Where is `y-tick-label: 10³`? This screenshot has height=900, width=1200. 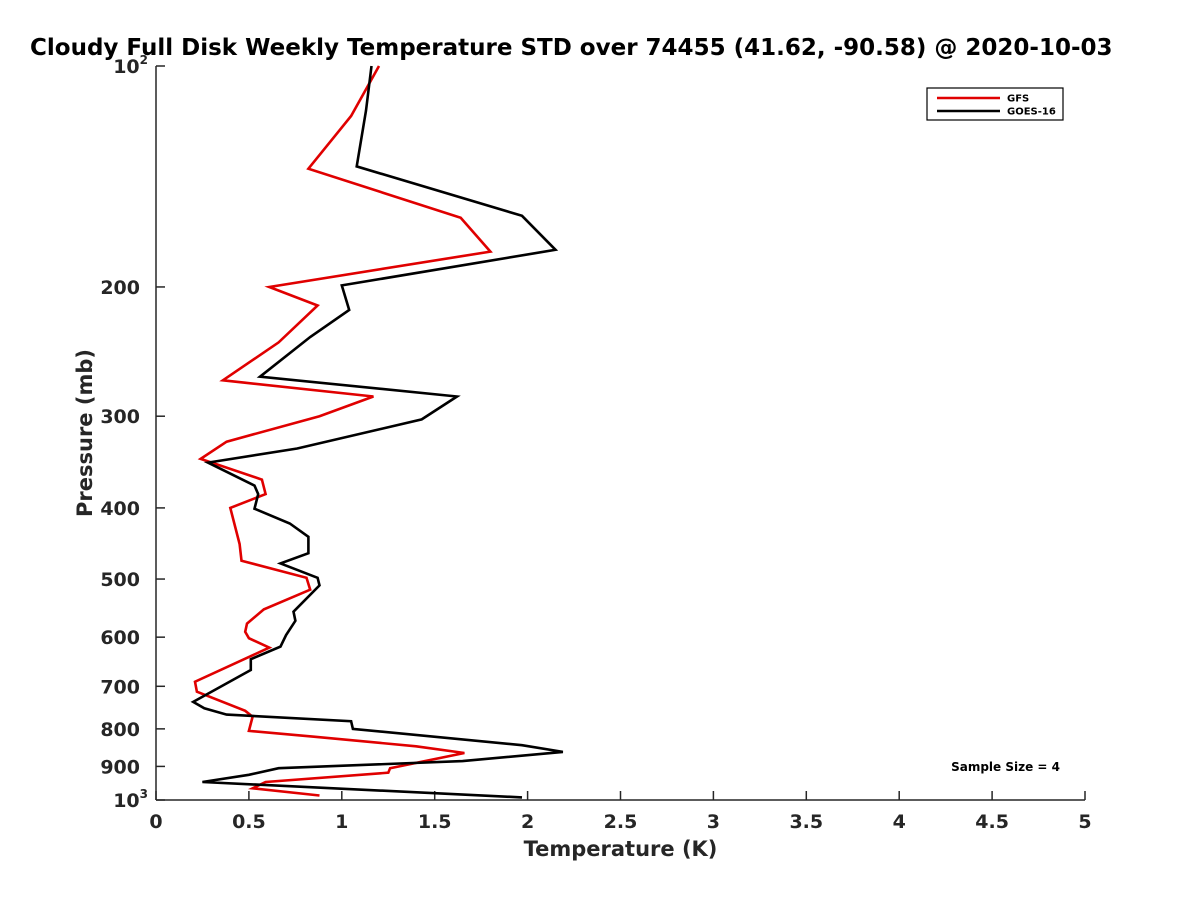 y-tick-label: 10³ is located at coordinates (130, 799).